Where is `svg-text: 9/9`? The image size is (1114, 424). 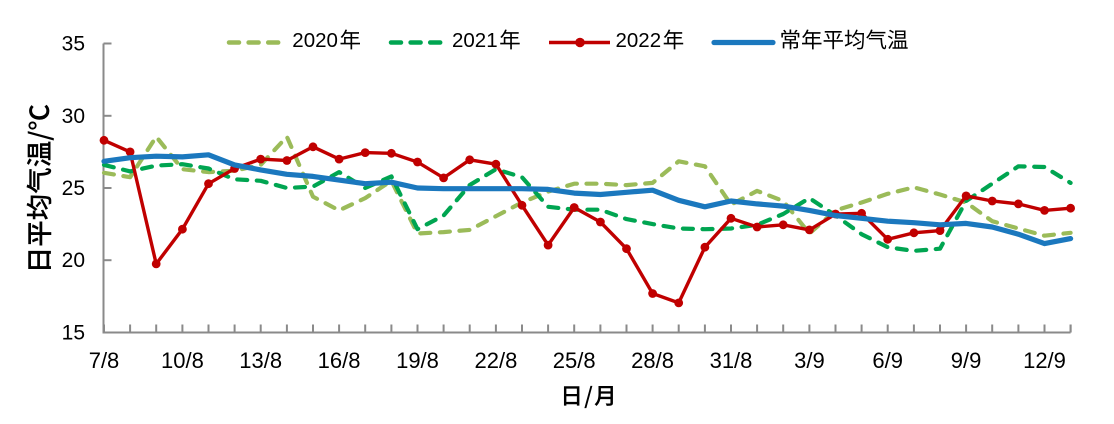 svg-text: 9/9 is located at coordinates (966, 360).